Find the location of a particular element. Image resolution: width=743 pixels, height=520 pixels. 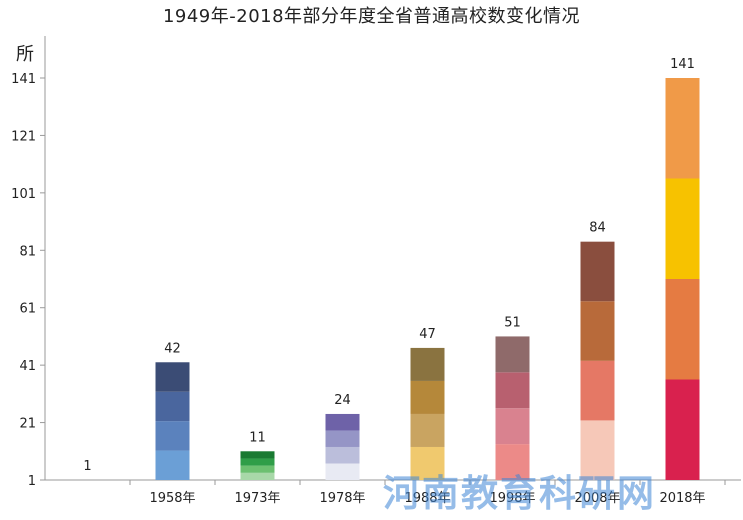

y-tick-label: 21 is located at coordinates (27, 424).